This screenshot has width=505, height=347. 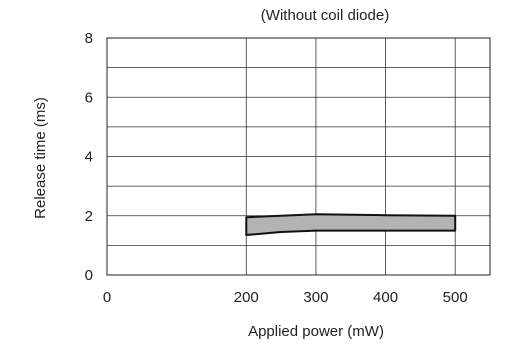 I want to click on y-tick-label: 0, so click(x=89, y=275).